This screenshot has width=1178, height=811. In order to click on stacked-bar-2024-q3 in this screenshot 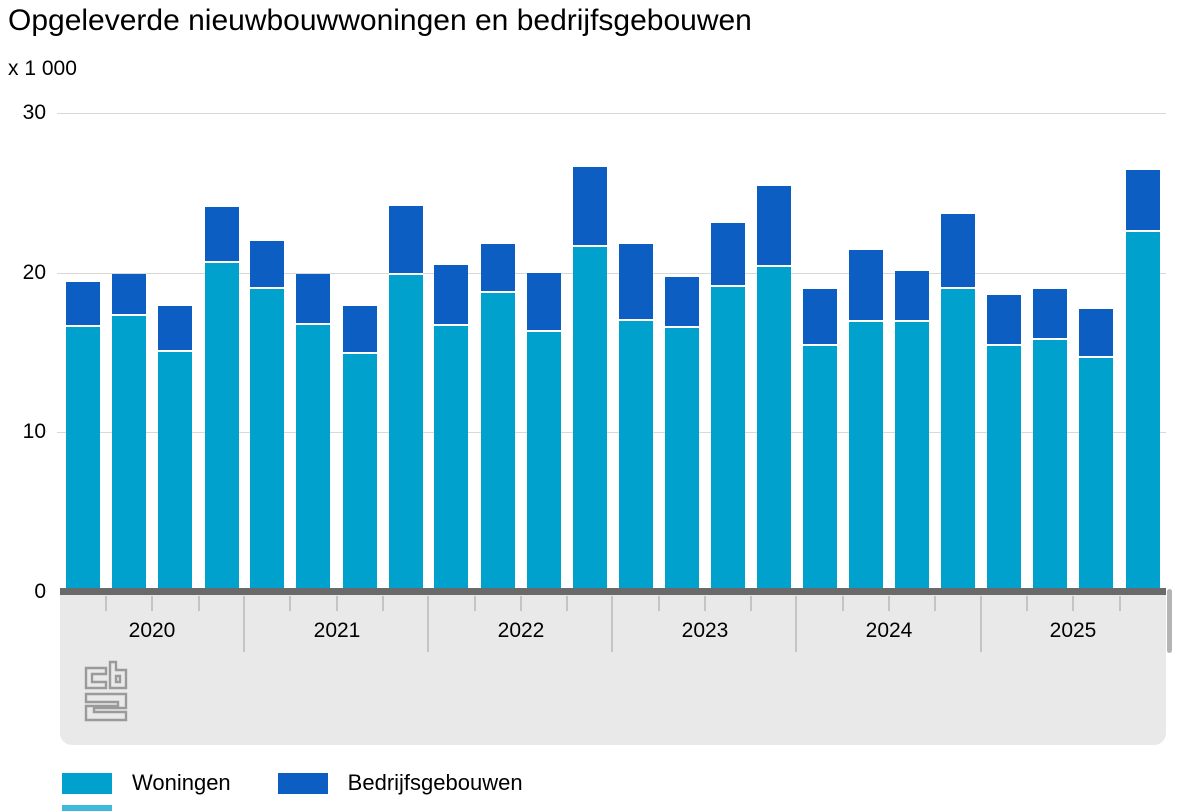, I will do `click(912, 431)`.